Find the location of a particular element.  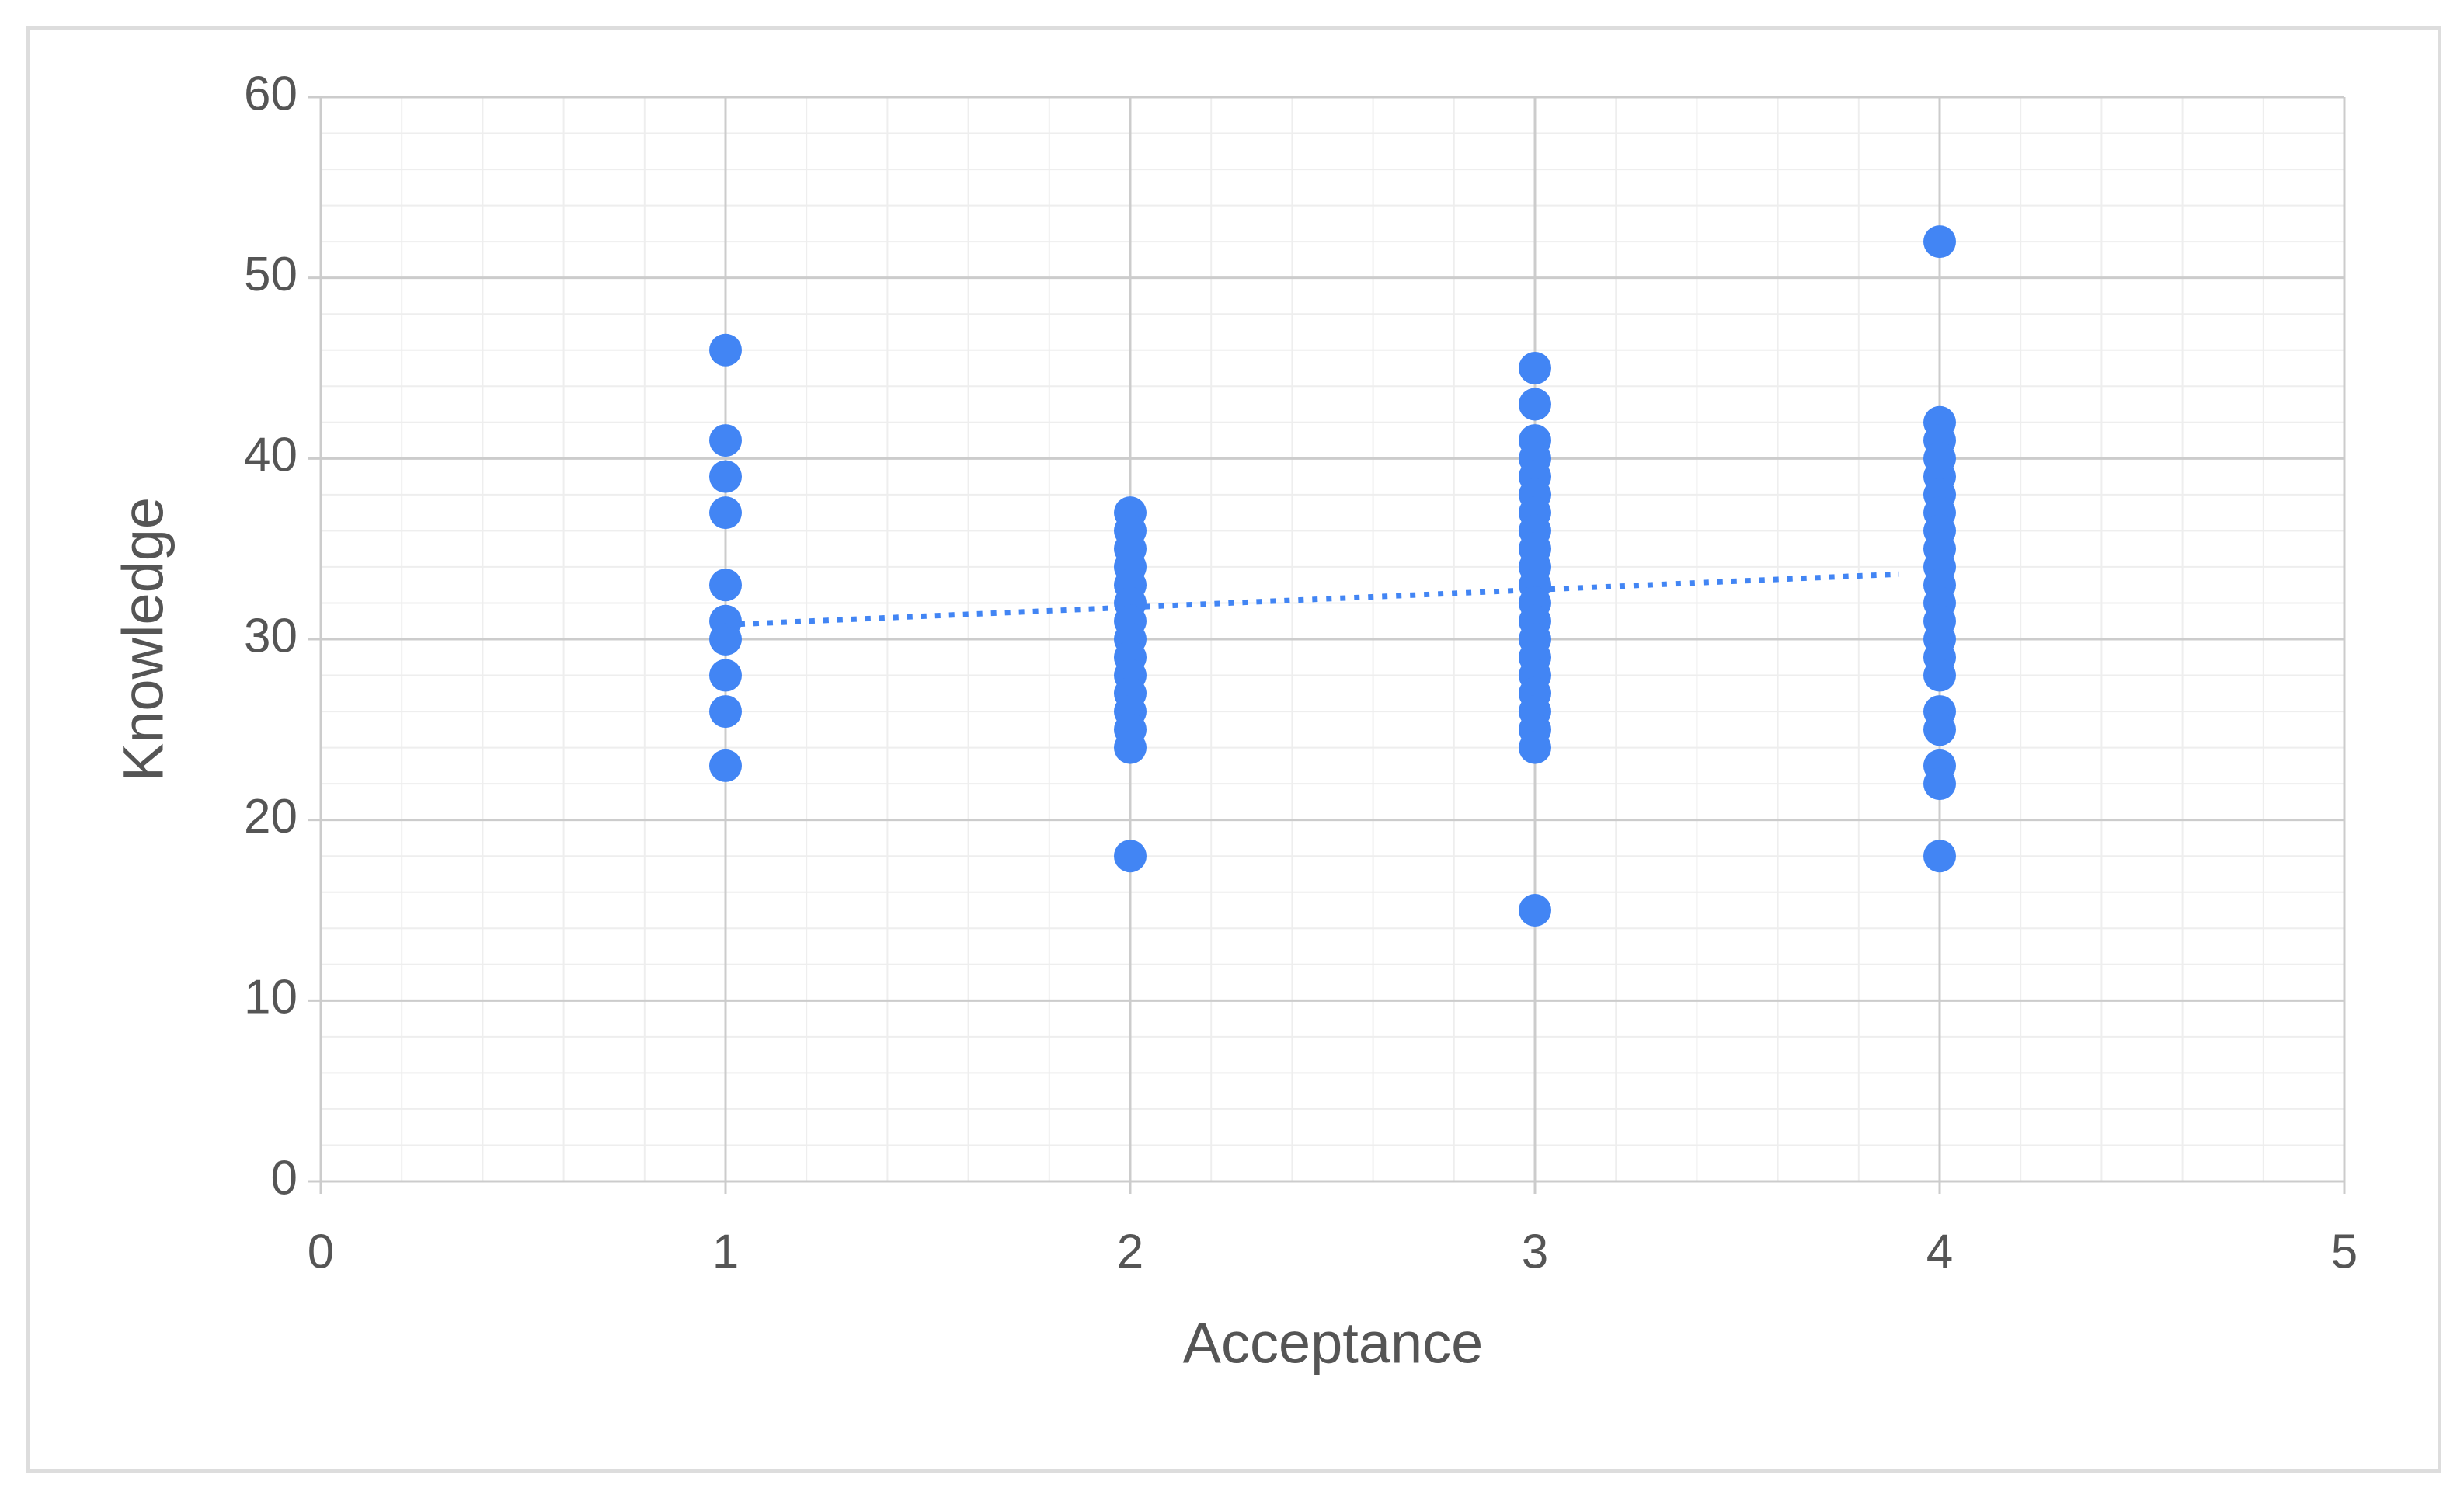

y-tick-label: 40 is located at coordinates (271, 456).